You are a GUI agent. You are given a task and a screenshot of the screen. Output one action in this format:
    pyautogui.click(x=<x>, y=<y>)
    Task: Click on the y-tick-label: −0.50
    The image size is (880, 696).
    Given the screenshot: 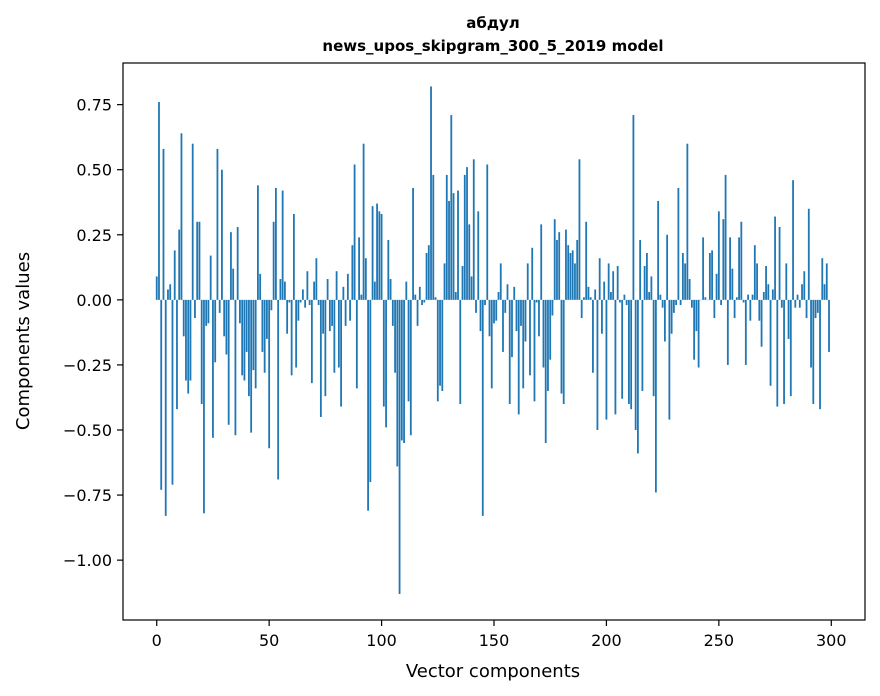 What is the action you would take?
    pyautogui.click(x=87, y=430)
    